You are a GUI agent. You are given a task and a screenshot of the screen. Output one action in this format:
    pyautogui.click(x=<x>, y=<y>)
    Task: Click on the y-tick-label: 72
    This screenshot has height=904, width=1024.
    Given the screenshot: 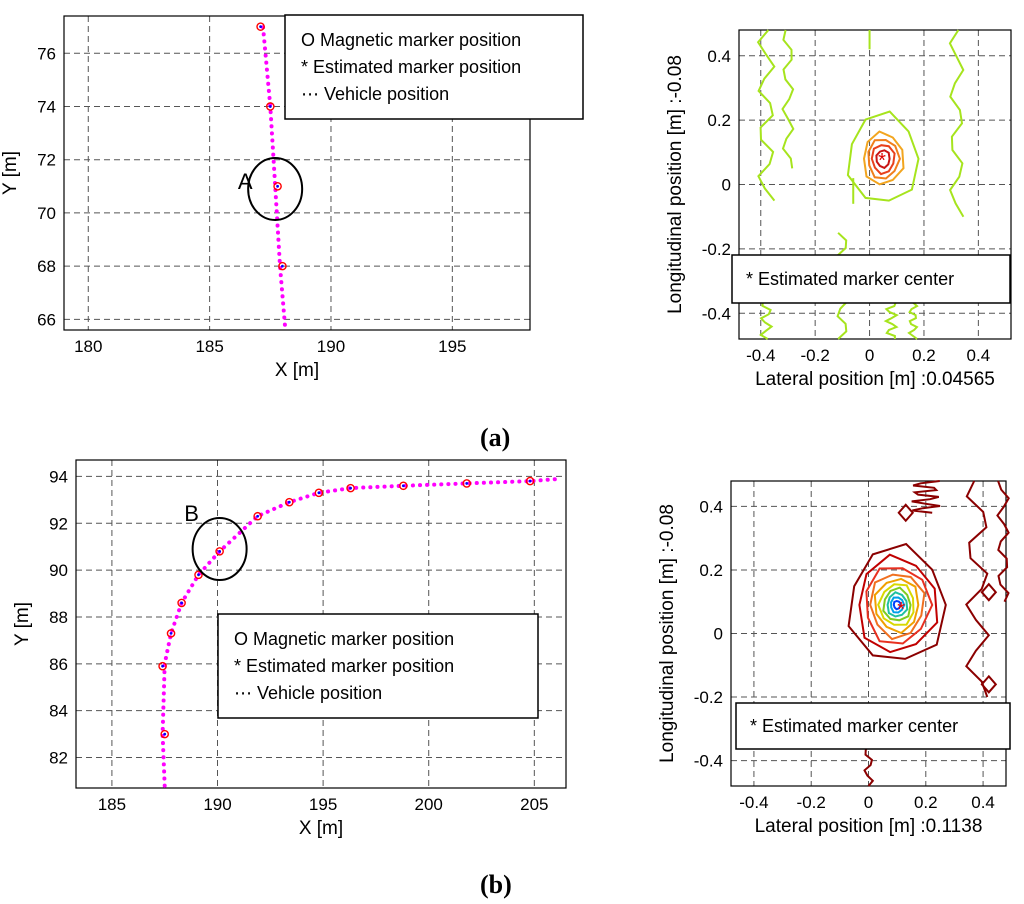 What is the action you would take?
    pyautogui.click(x=46, y=160)
    